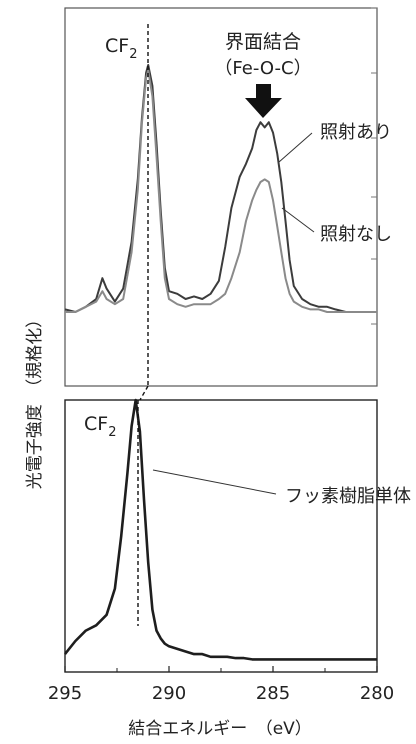  Describe the element at coordinates (348, 496) in the screenshot. I see `legend-fluororesin: フッ素樹脂単体` at that location.